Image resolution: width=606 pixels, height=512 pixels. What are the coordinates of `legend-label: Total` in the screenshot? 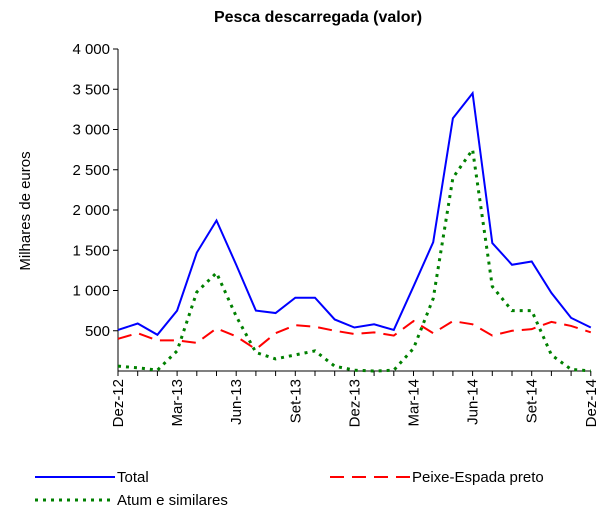 It's located at (133, 477).